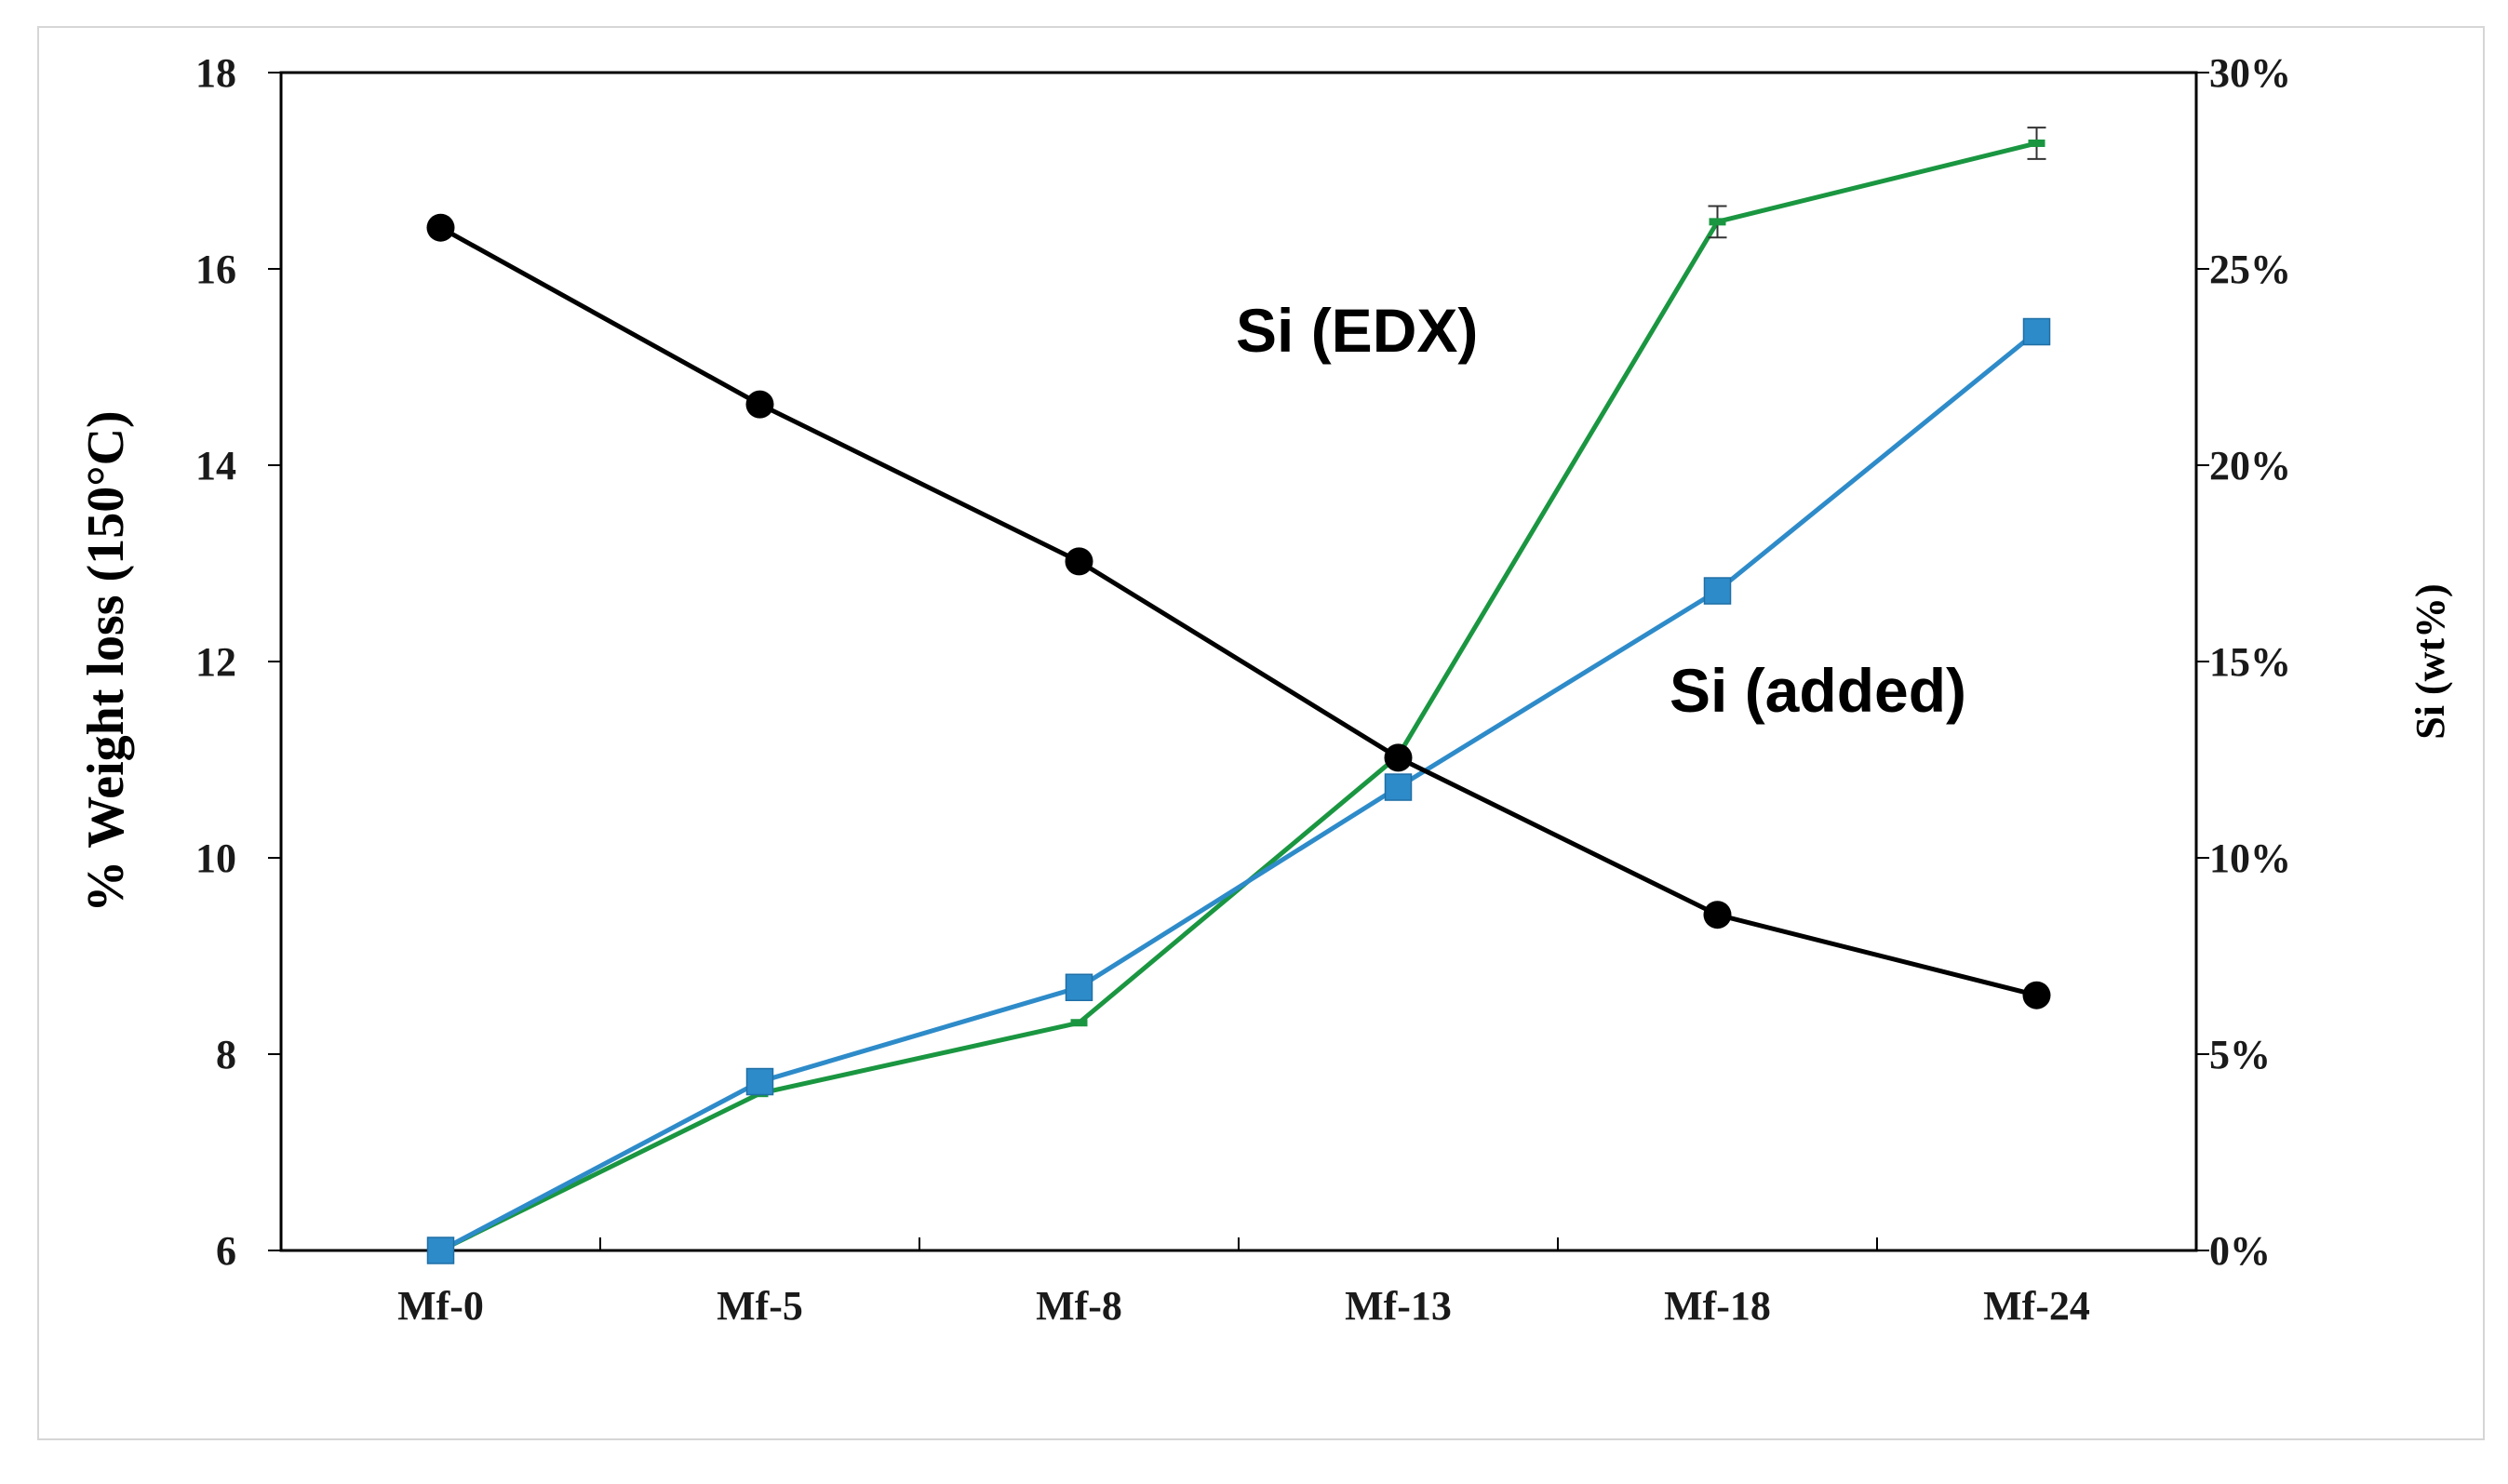  I want to click on y-left-tick-label: 18, so click(215, 73).